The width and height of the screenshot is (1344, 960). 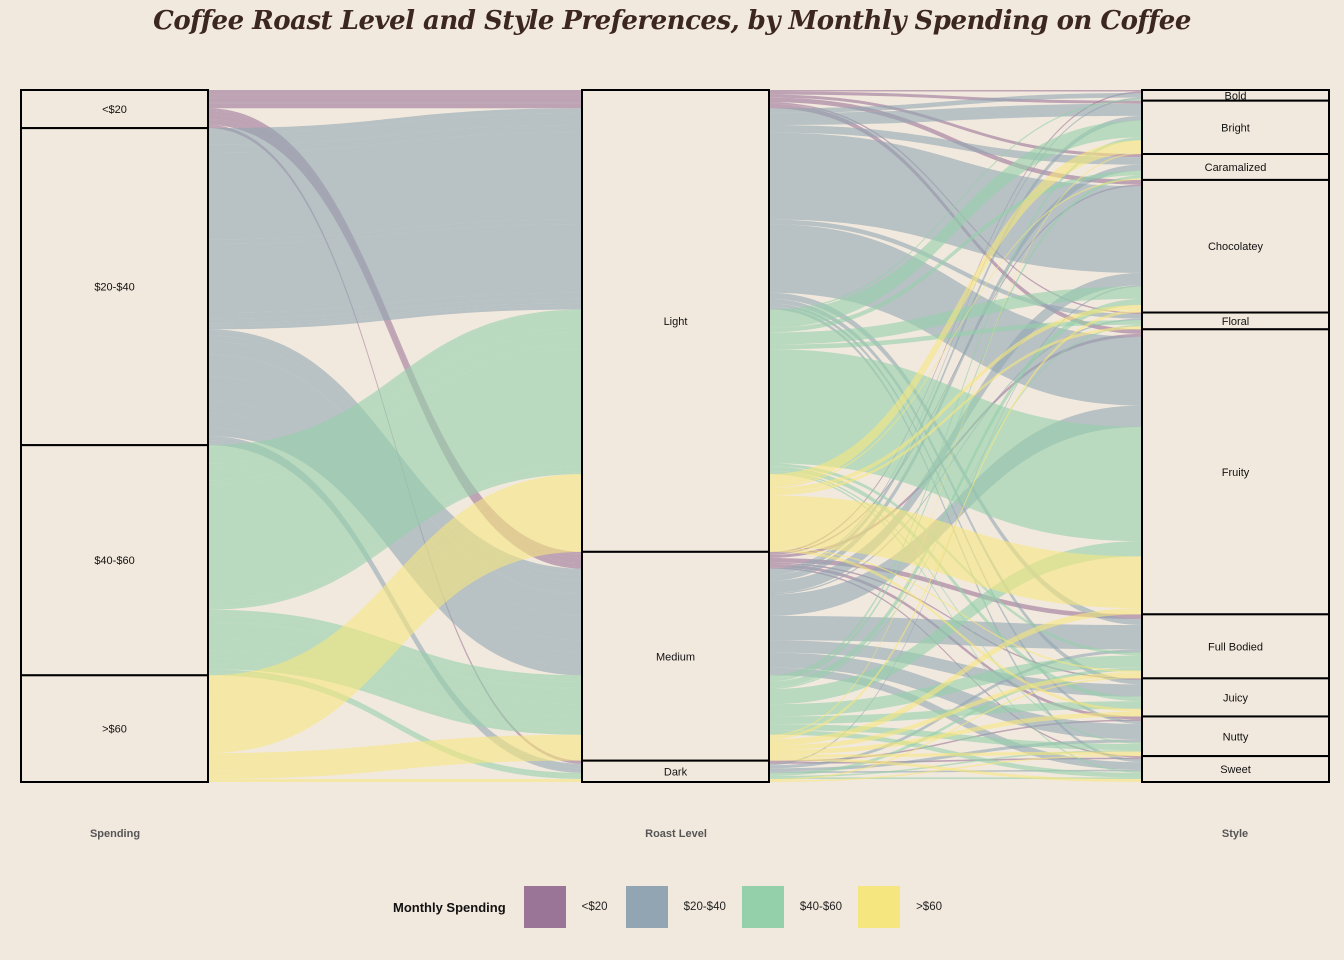 What do you see at coordinates (1235, 321) in the screenshot?
I see `category-box-style: Floral` at bounding box center [1235, 321].